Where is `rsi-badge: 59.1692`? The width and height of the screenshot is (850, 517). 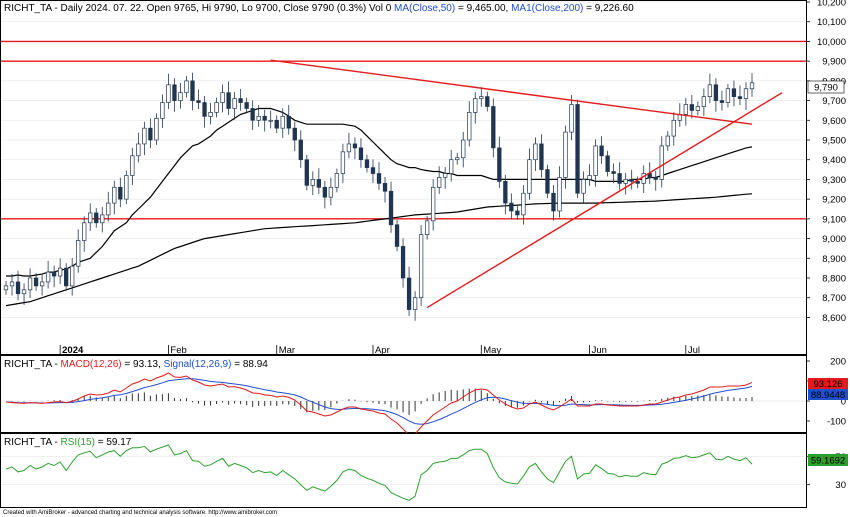 rsi-badge: 59.1692 is located at coordinates (828, 460).